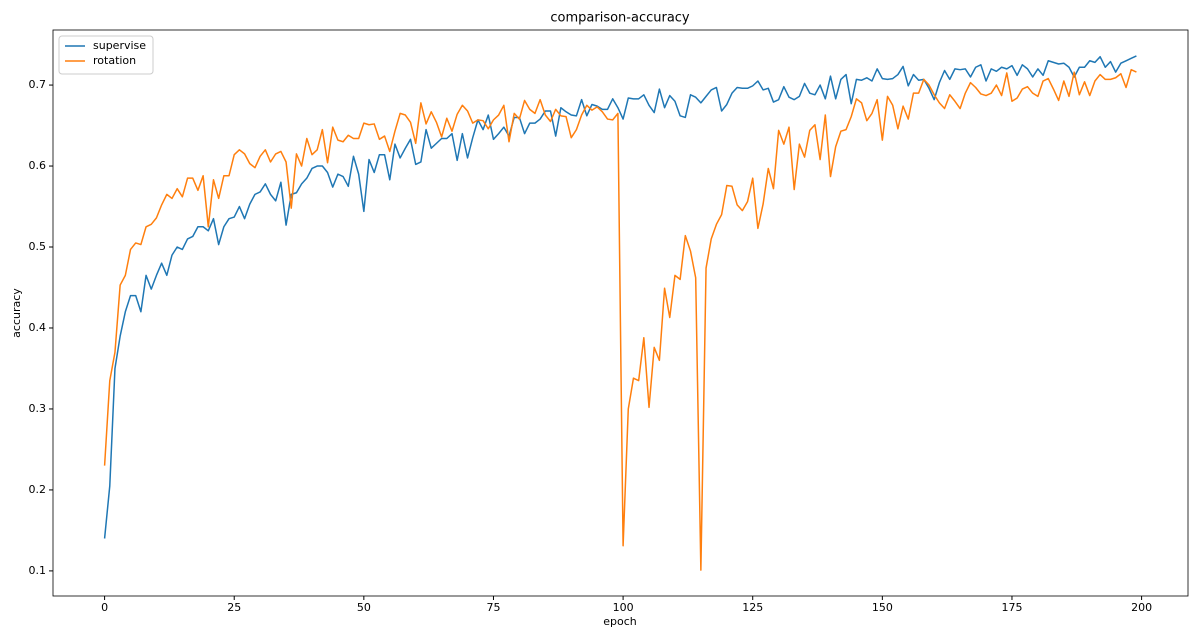 This screenshot has height=640, width=1200. Describe the element at coordinates (752, 607) in the screenshot. I see `x-tick-label: 125` at that location.